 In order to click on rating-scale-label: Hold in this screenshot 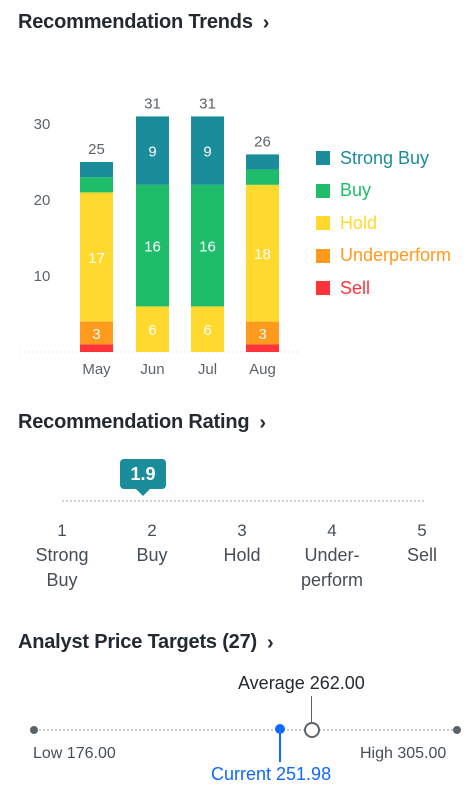, I will do `click(242, 555)`.